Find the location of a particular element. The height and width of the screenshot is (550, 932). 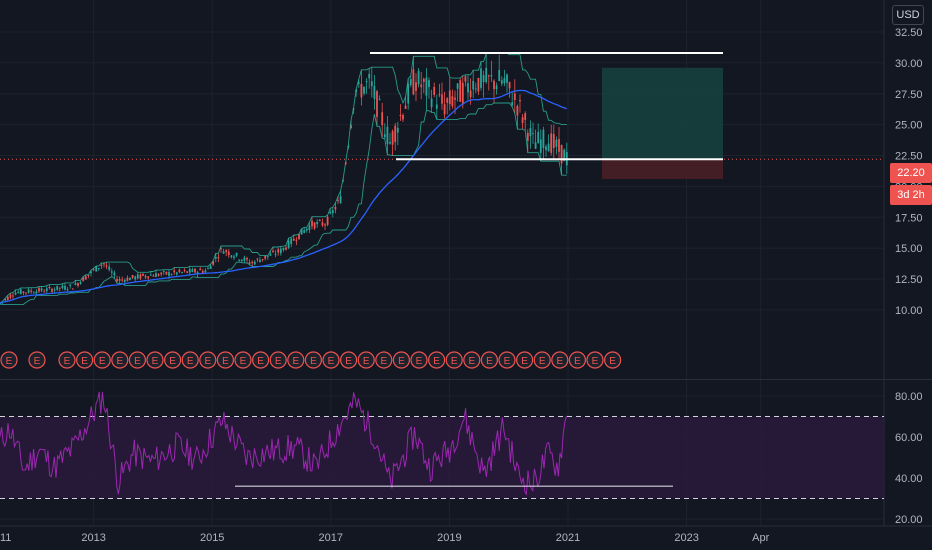

rsi-axis-label: 80.00 is located at coordinates (909, 397).